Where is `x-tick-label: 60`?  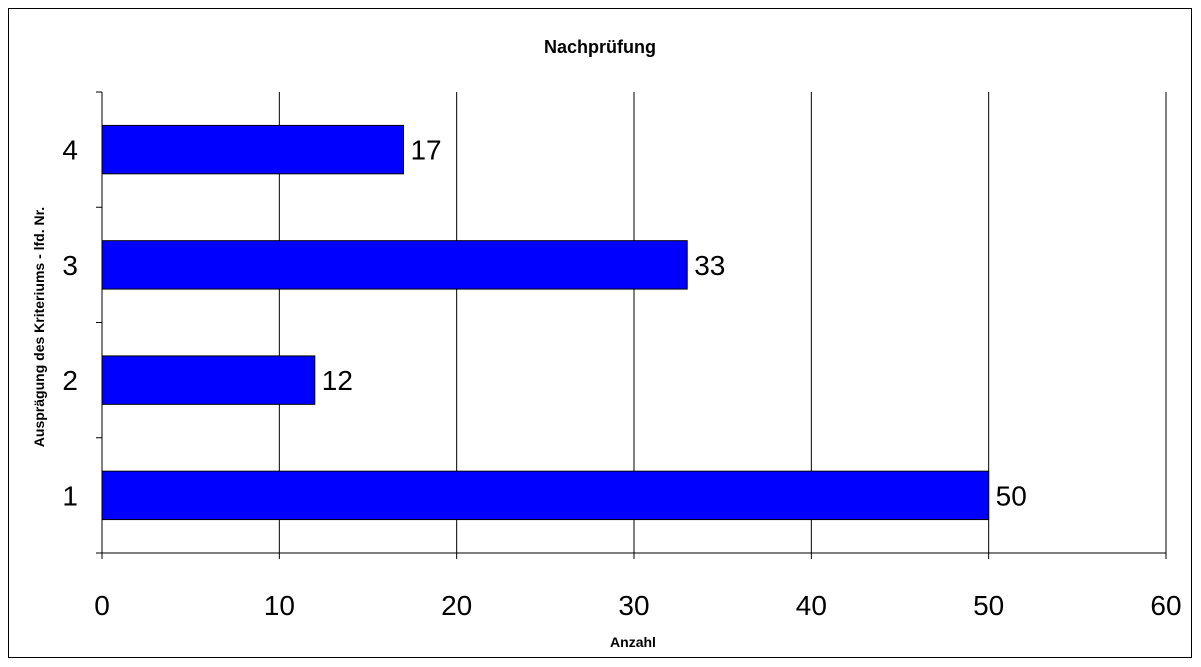
x-tick-label: 60 is located at coordinates (1165, 605).